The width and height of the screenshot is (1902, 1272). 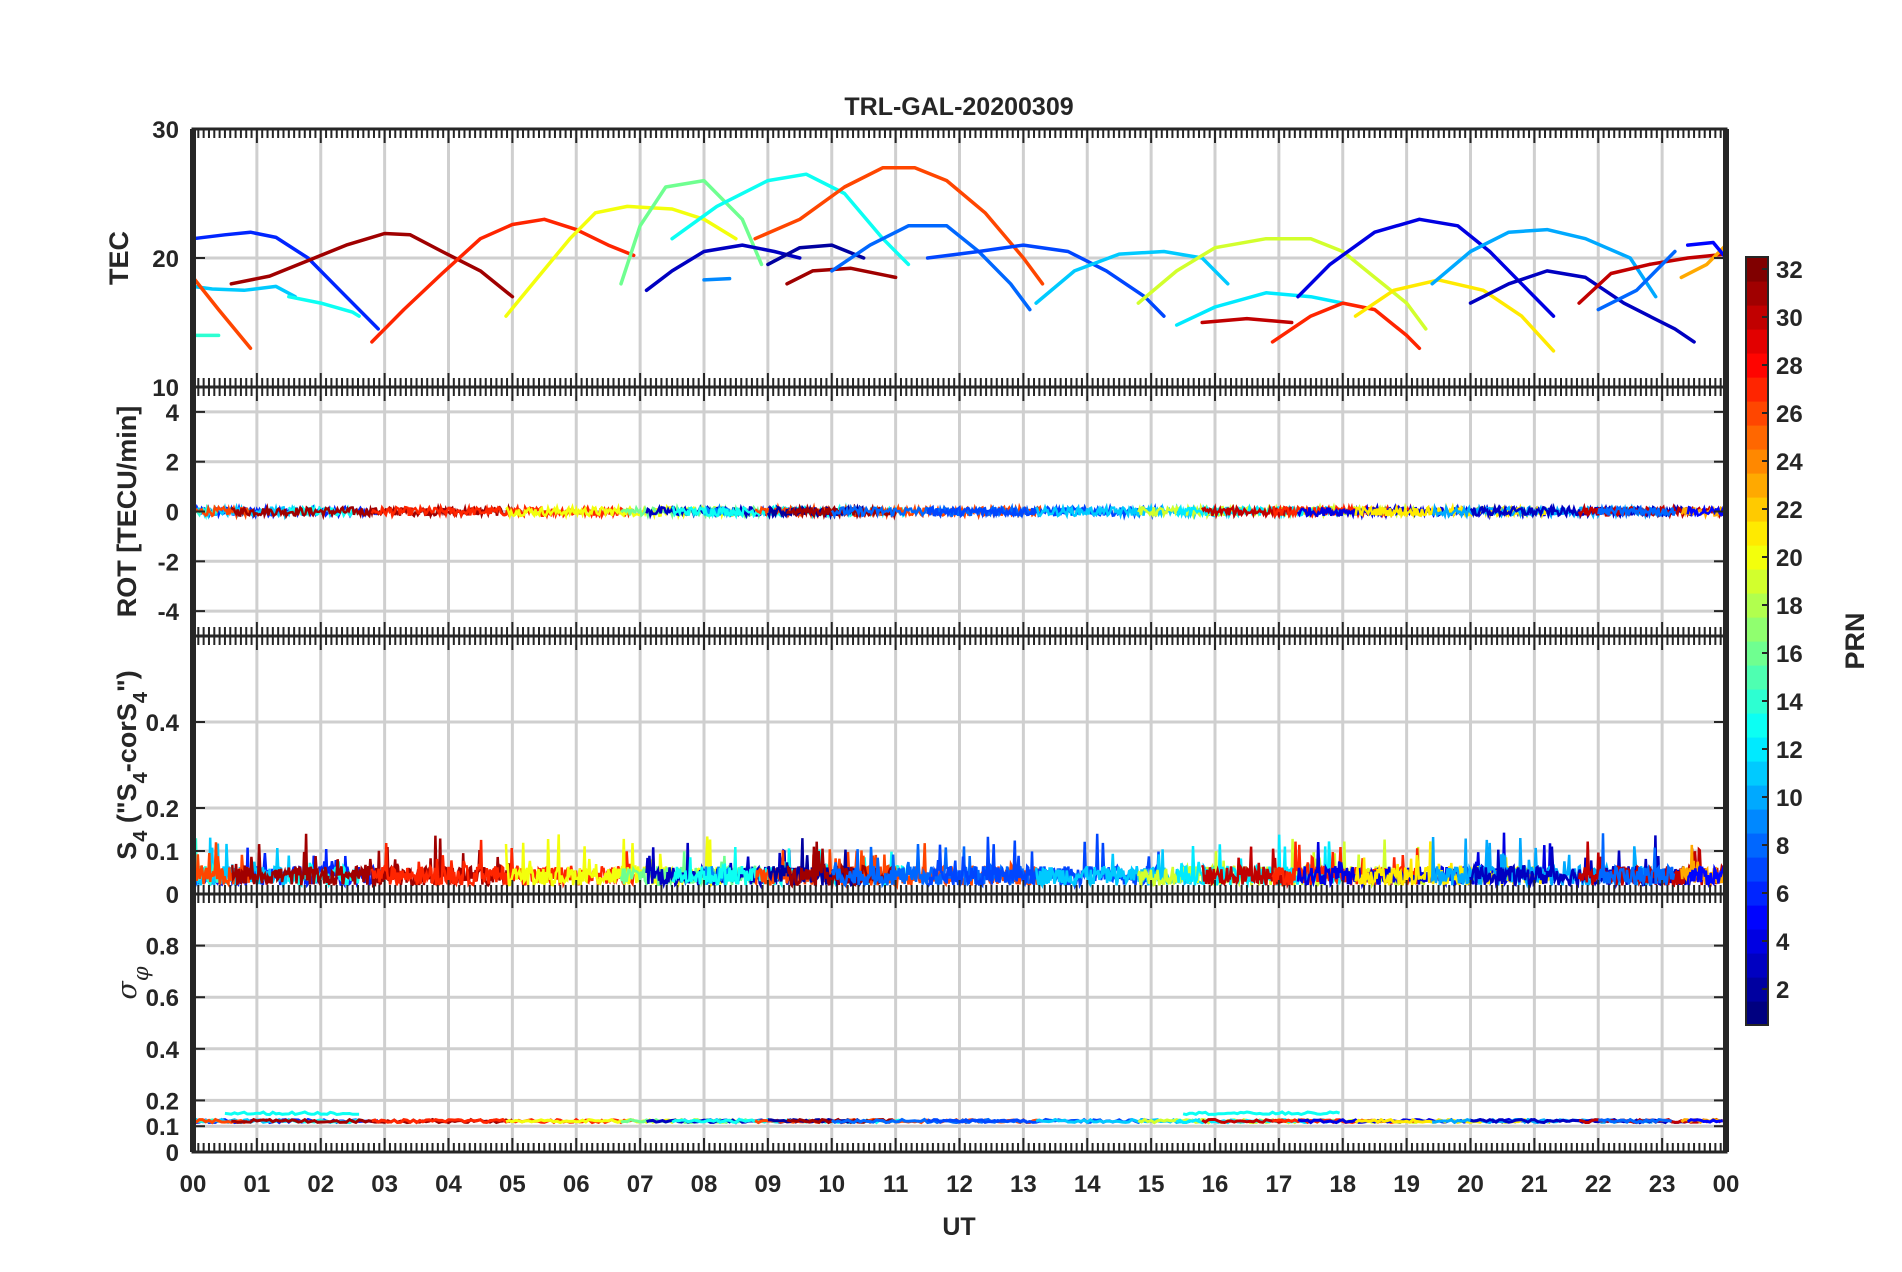 I want to click on x-tick-label: 01, so click(x=257, y=1184).